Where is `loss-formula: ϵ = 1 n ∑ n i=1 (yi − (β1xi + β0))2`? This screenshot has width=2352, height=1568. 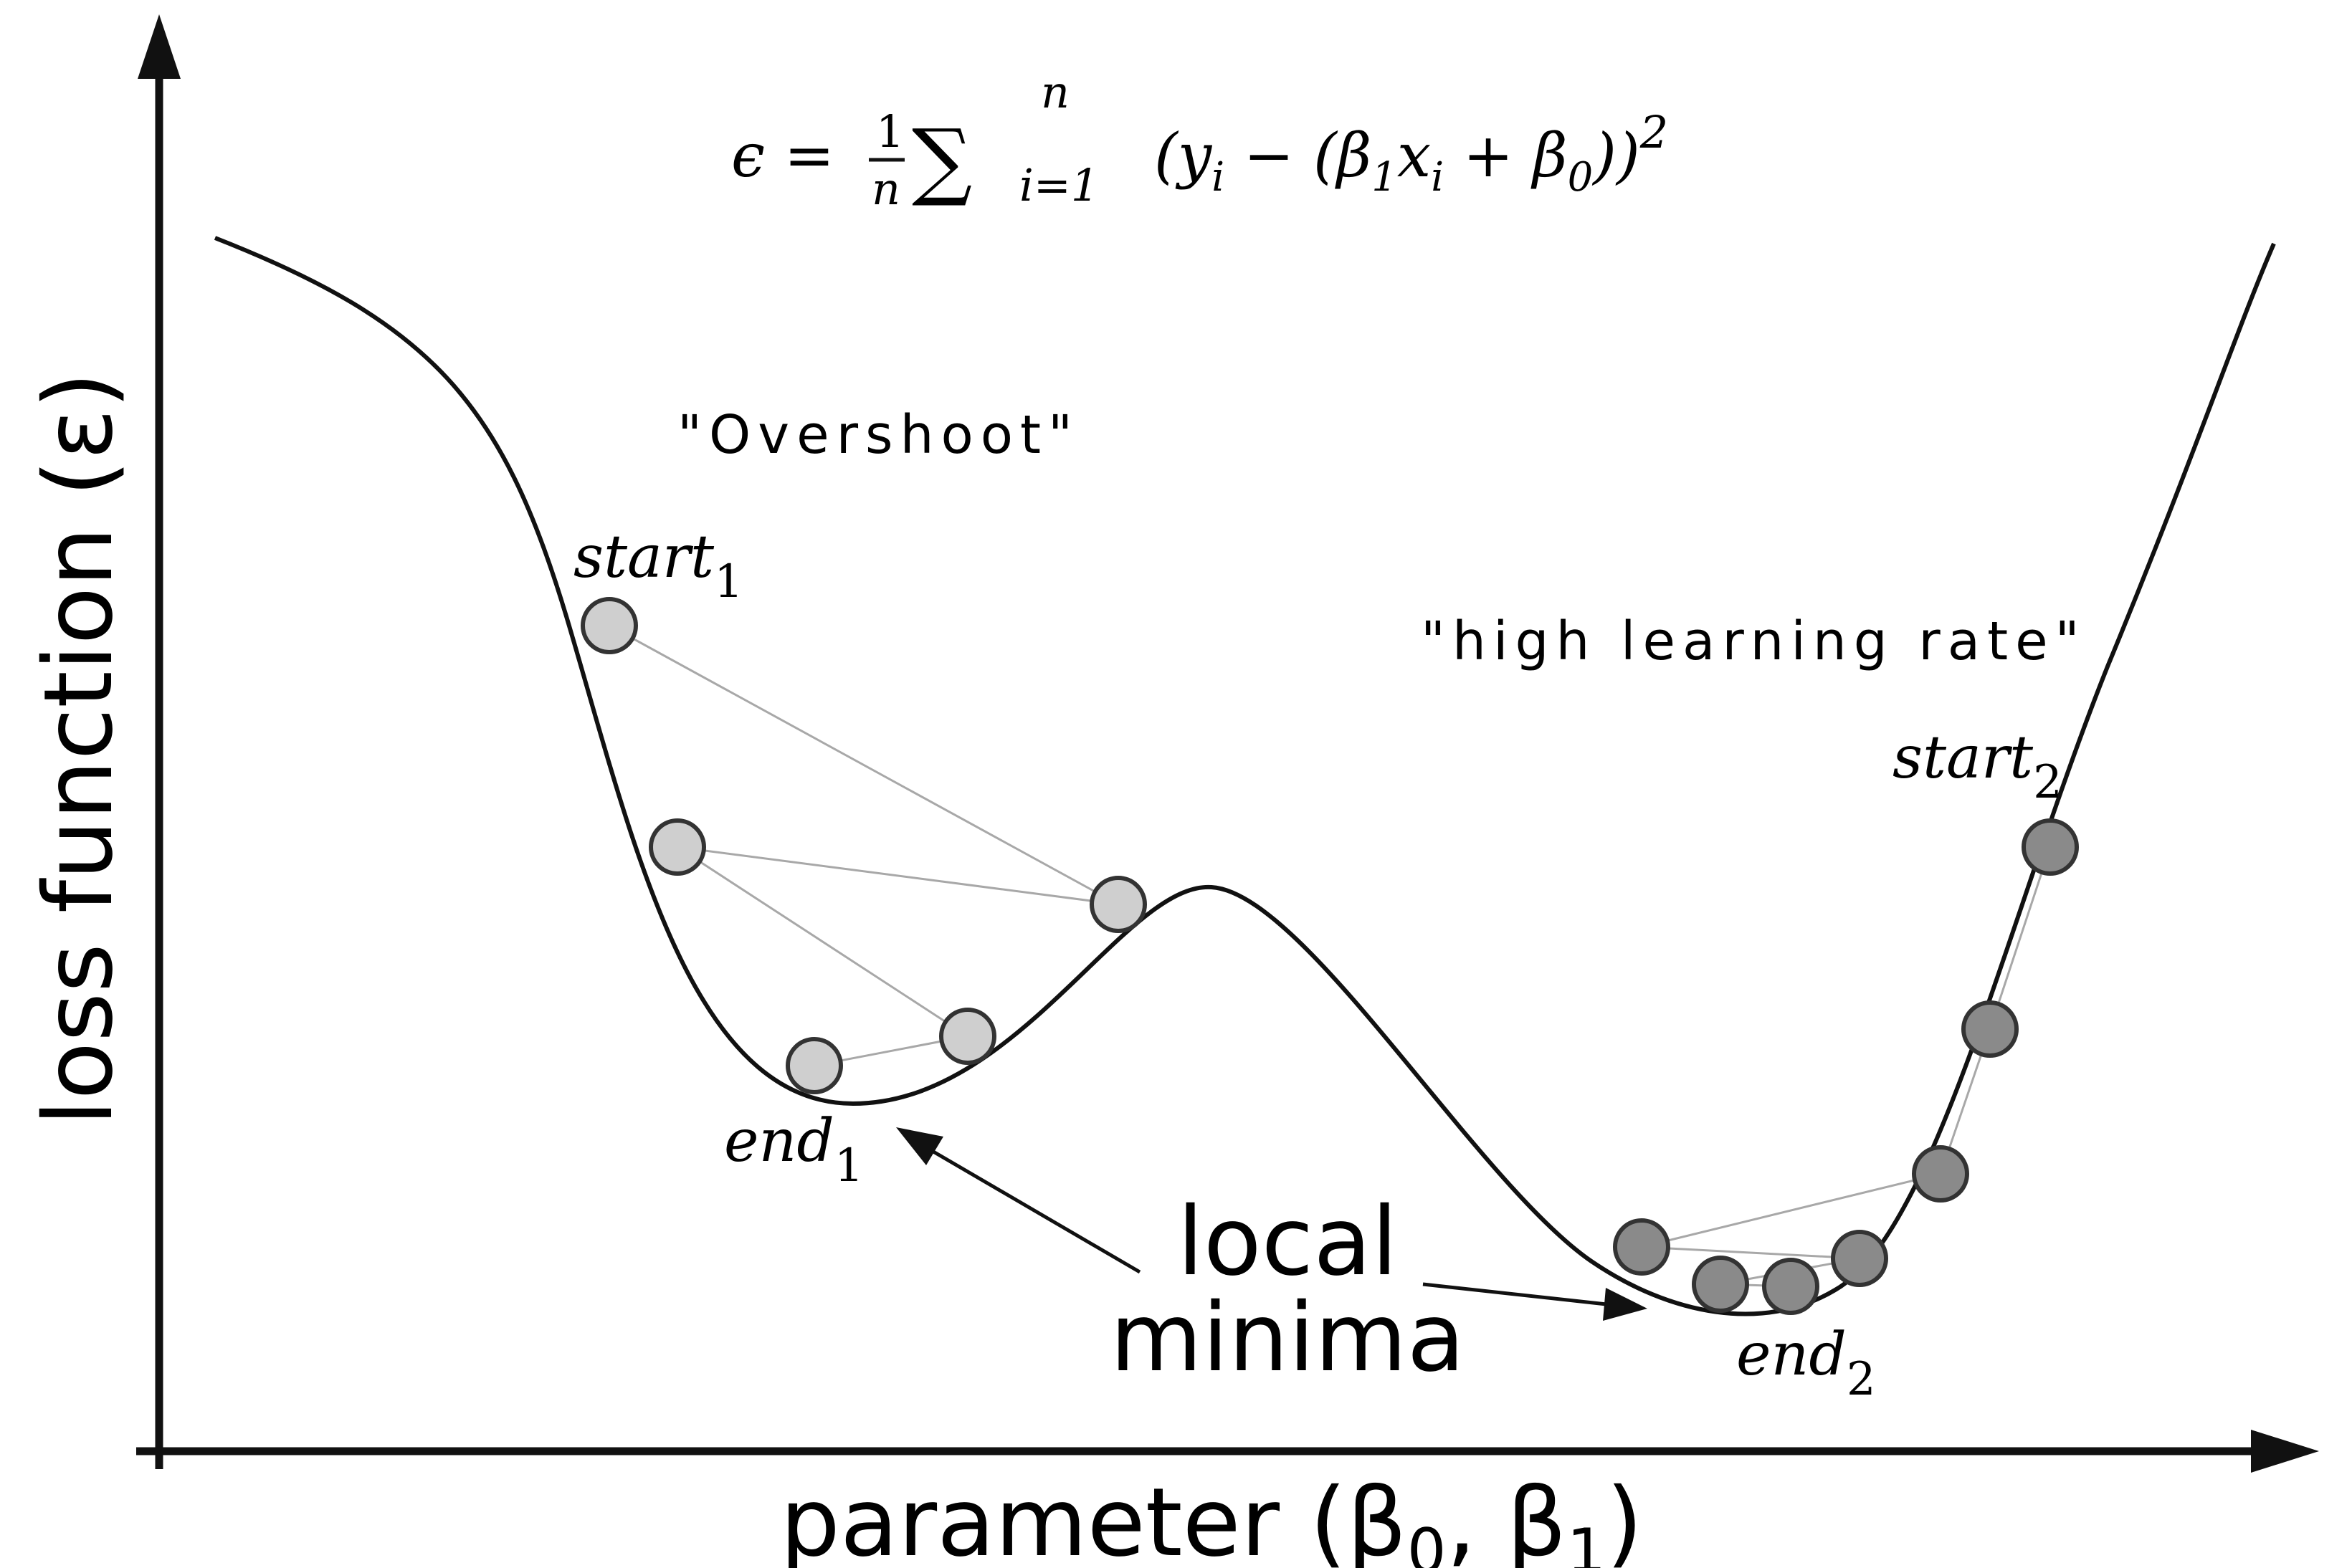 loss-formula: ϵ = 1 n ∑ n i=1 (yi − (β1xi + β0))2 is located at coordinates (1199, 140).